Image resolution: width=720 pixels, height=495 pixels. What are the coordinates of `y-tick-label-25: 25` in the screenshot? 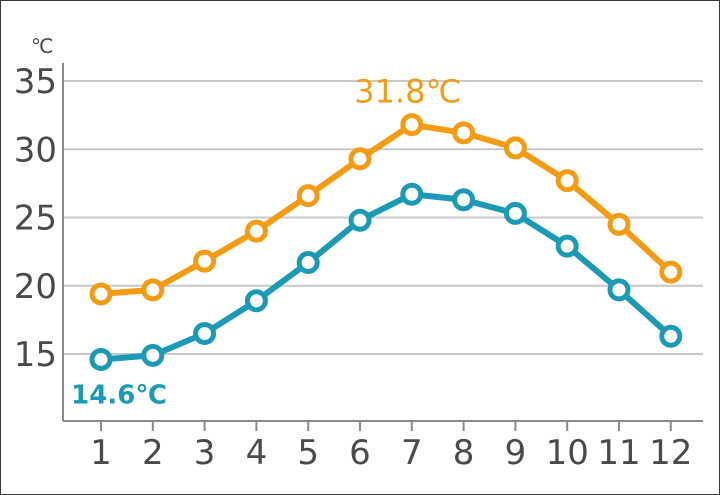 It's located at (35, 219).